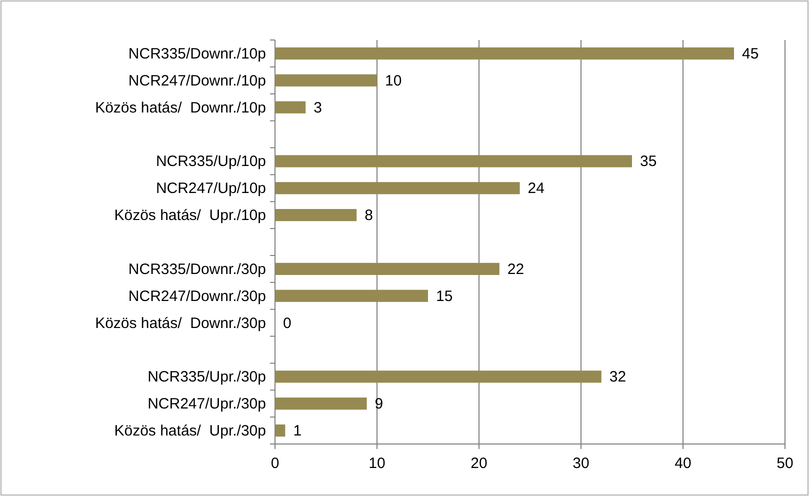 The height and width of the screenshot is (496, 809). Describe the element at coordinates (750, 53) in the screenshot. I see `data-label: 45` at that location.